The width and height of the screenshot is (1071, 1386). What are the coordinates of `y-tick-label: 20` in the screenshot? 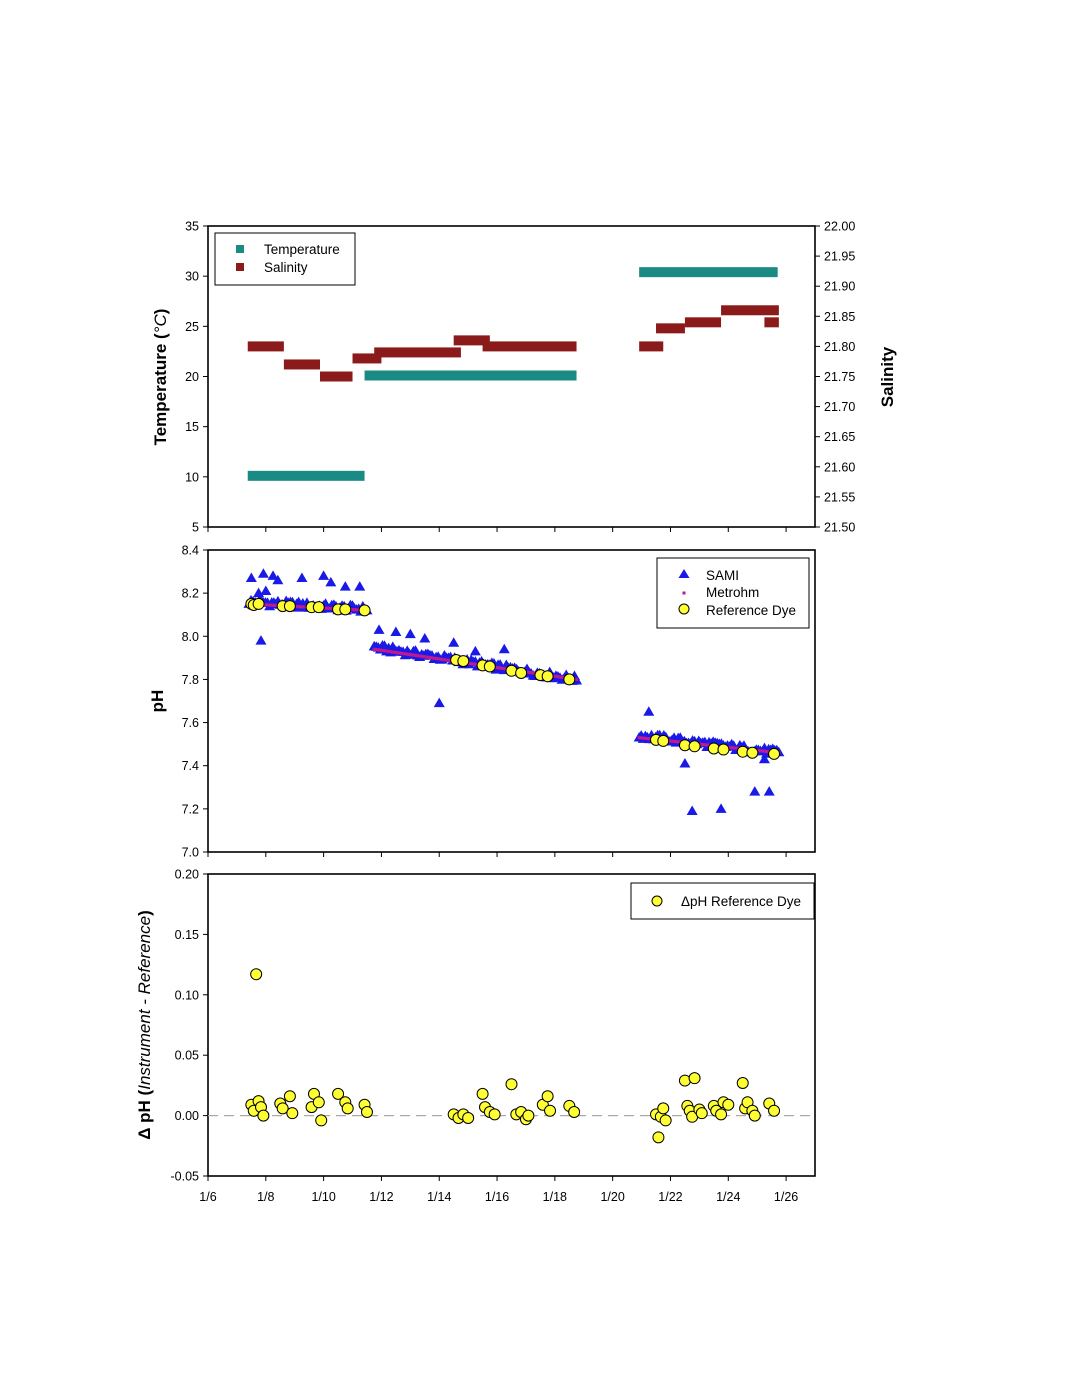 It's located at (192, 377).